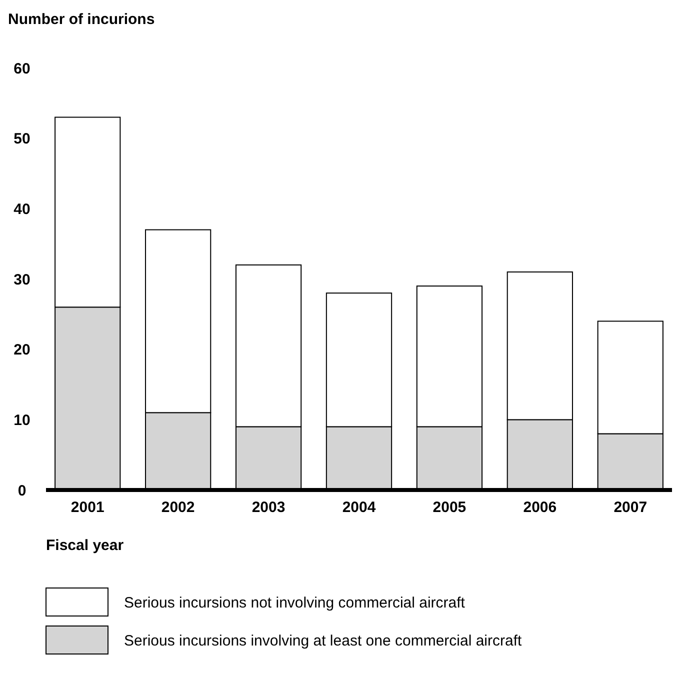 This screenshot has width=682, height=676. I want to click on x-tick-label: 2002, so click(178, 507).